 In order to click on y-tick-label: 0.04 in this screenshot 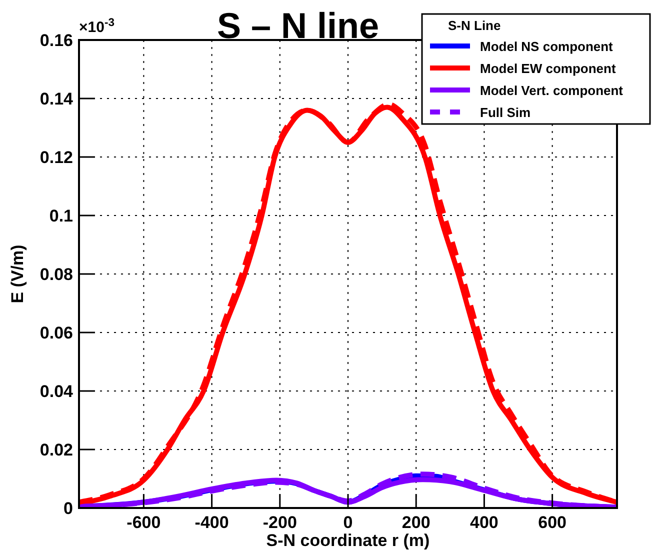, I will do `click(57, 391)`.